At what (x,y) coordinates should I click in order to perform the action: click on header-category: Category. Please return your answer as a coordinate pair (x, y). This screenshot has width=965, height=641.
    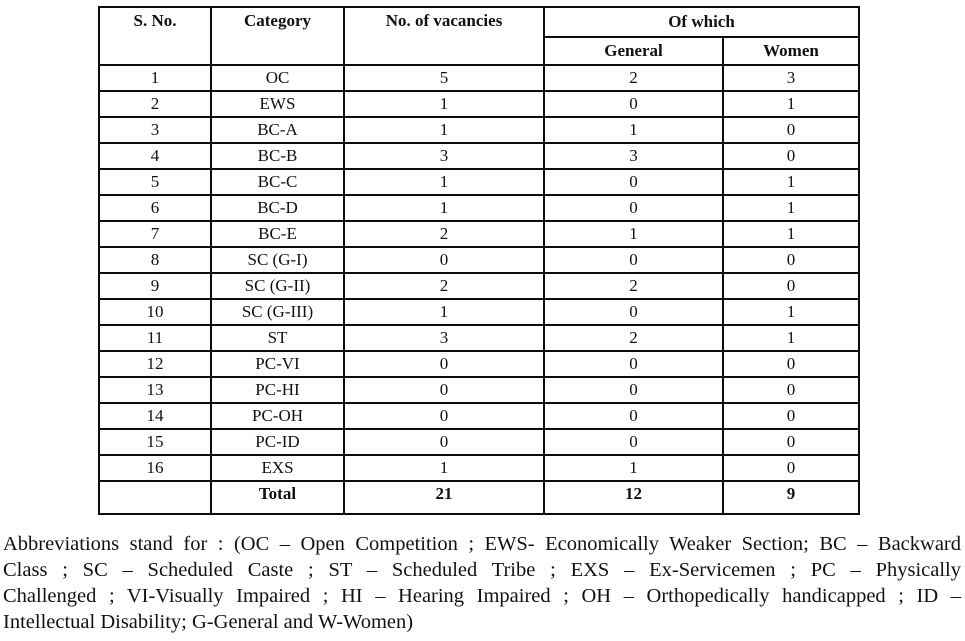
    Looking at the image, I should click on (277, 36).